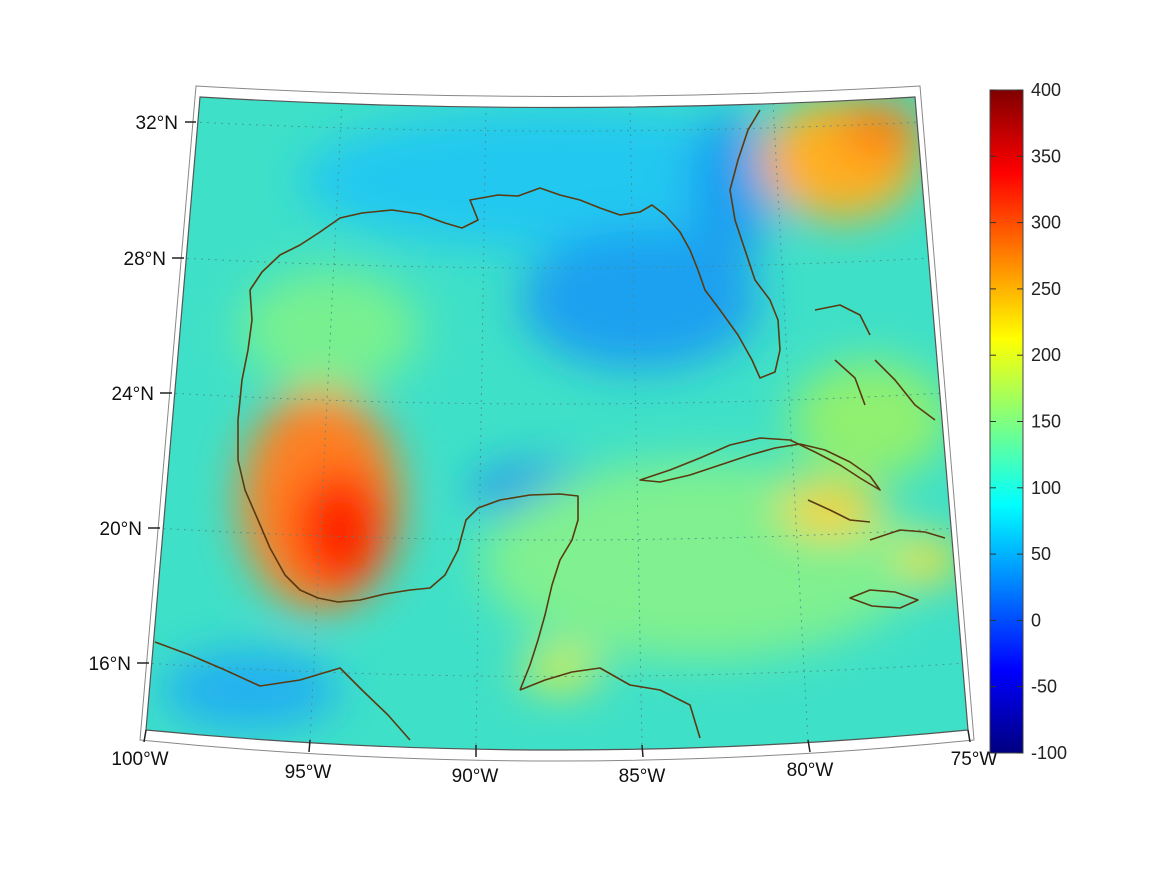 This screenshot has height=875, width=1167. I want to click on colorbar-tick-label: 350, so click(1046, 156).